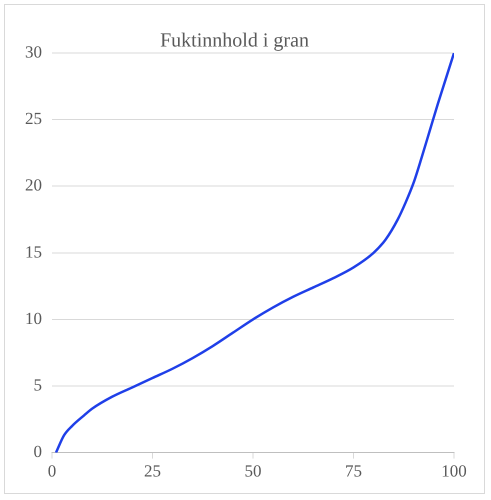 The height and width of the screenshot is (500, 491). I want to click on x-tick-label: 75, so click(353, 470).